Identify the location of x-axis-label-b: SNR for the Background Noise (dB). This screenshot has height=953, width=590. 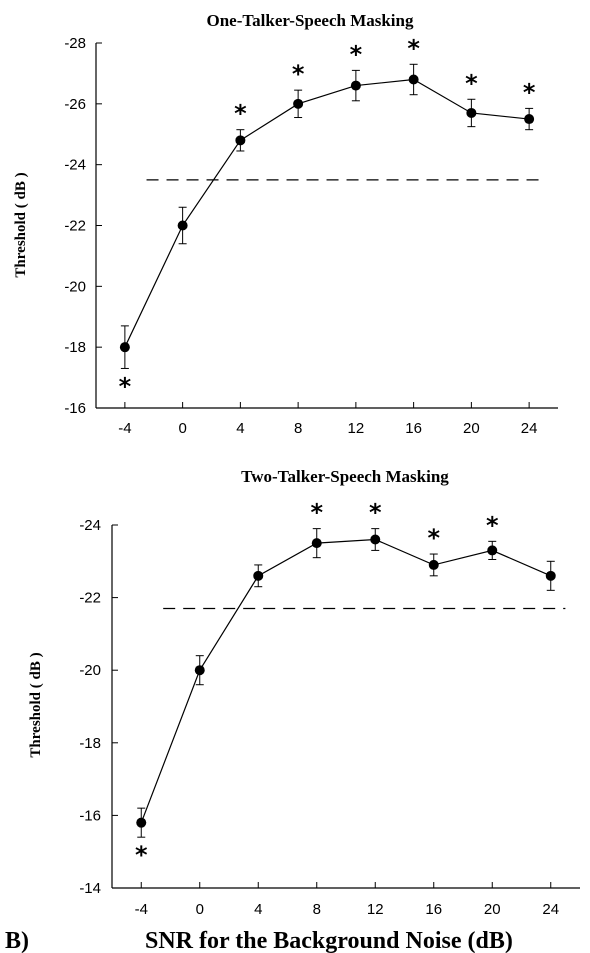
(329, 940).